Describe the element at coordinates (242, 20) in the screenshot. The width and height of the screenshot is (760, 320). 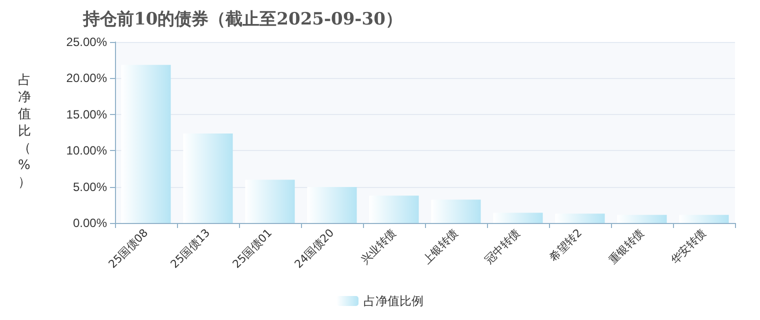
I see `chart-title: 持仓前10的债券（截止至2025-09-30）` at that location.